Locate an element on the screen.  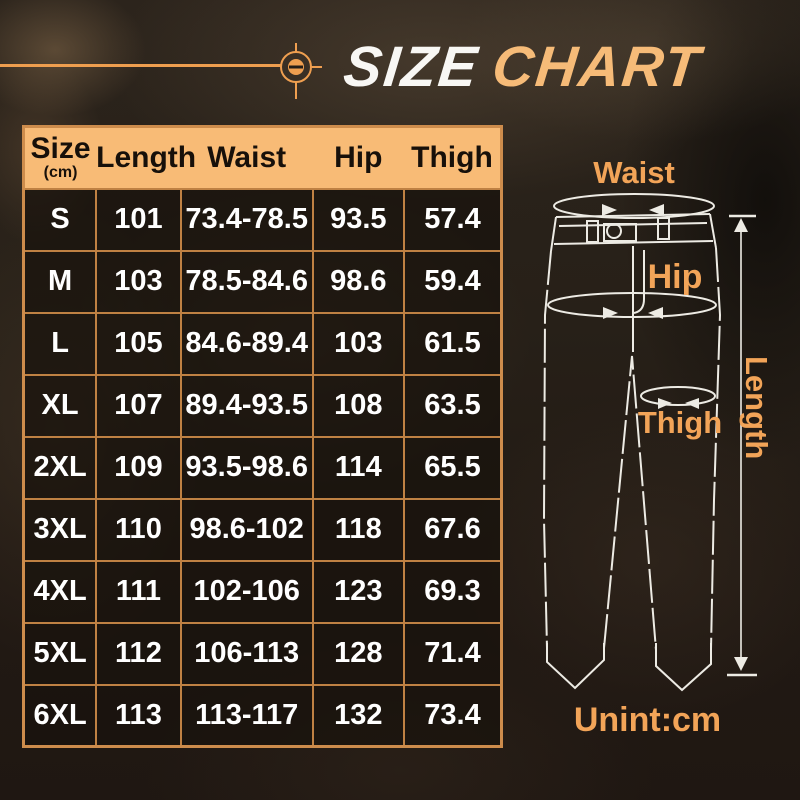
unit-note: Unint:cm is located at coordinates (647, 720).